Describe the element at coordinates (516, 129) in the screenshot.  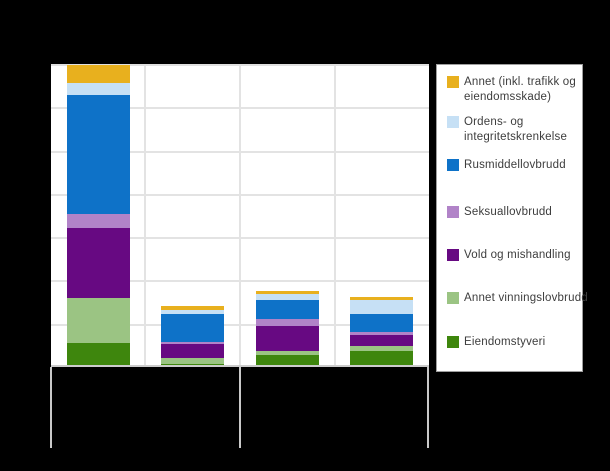
I see `legend-label: Ordens- og integritetskrenkelse` at that location.